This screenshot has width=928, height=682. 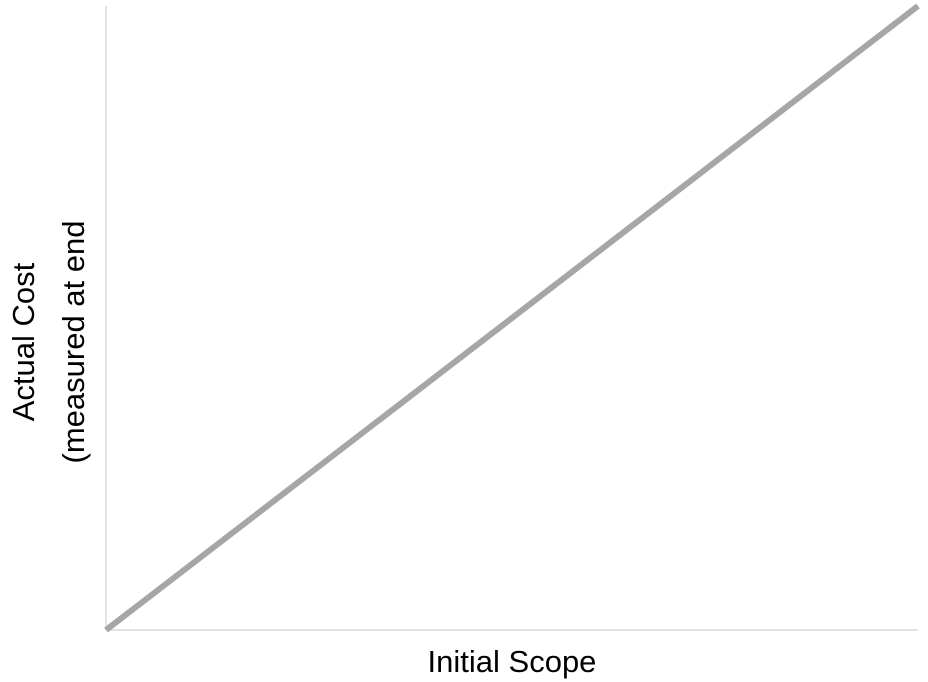 What do you see at coordinates (512, 661) in the screenshot?
I see `x-axis-title: Initial Scope` at bounding box center [512, 661].